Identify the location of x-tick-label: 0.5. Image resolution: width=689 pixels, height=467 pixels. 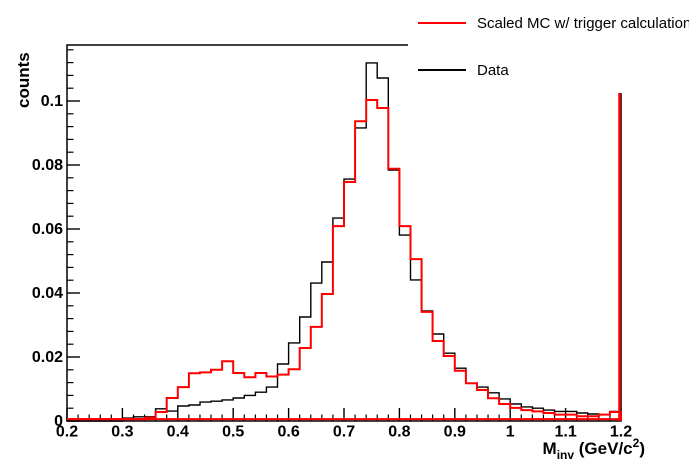
(233, 431).